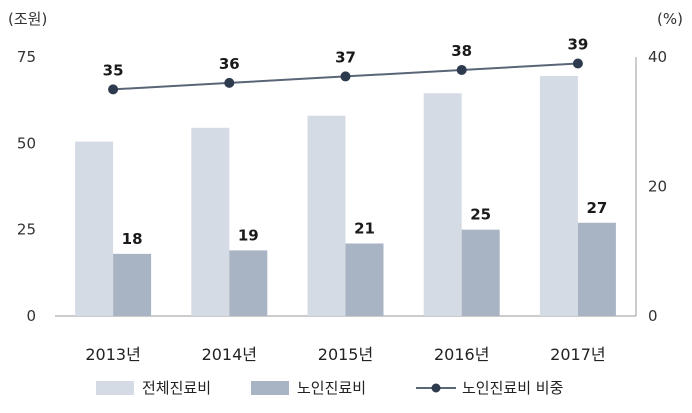 The width and height of the screenshot is (692, 413). Describe the element at coordinates (345, 57) in the screenshot. I see `line-data-label: 37` at that location.